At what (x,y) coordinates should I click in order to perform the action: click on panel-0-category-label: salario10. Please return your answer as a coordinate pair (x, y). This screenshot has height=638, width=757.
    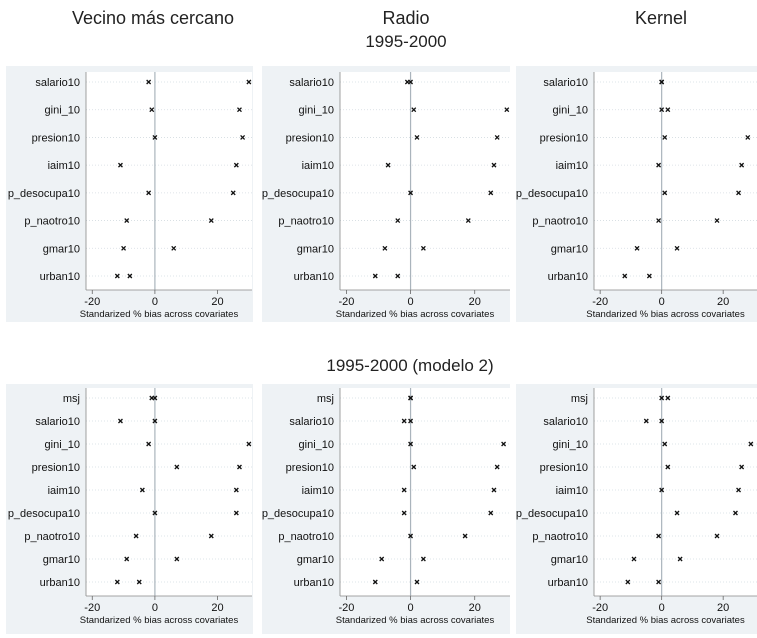
    Looking at the image, I should click on (57, 83).